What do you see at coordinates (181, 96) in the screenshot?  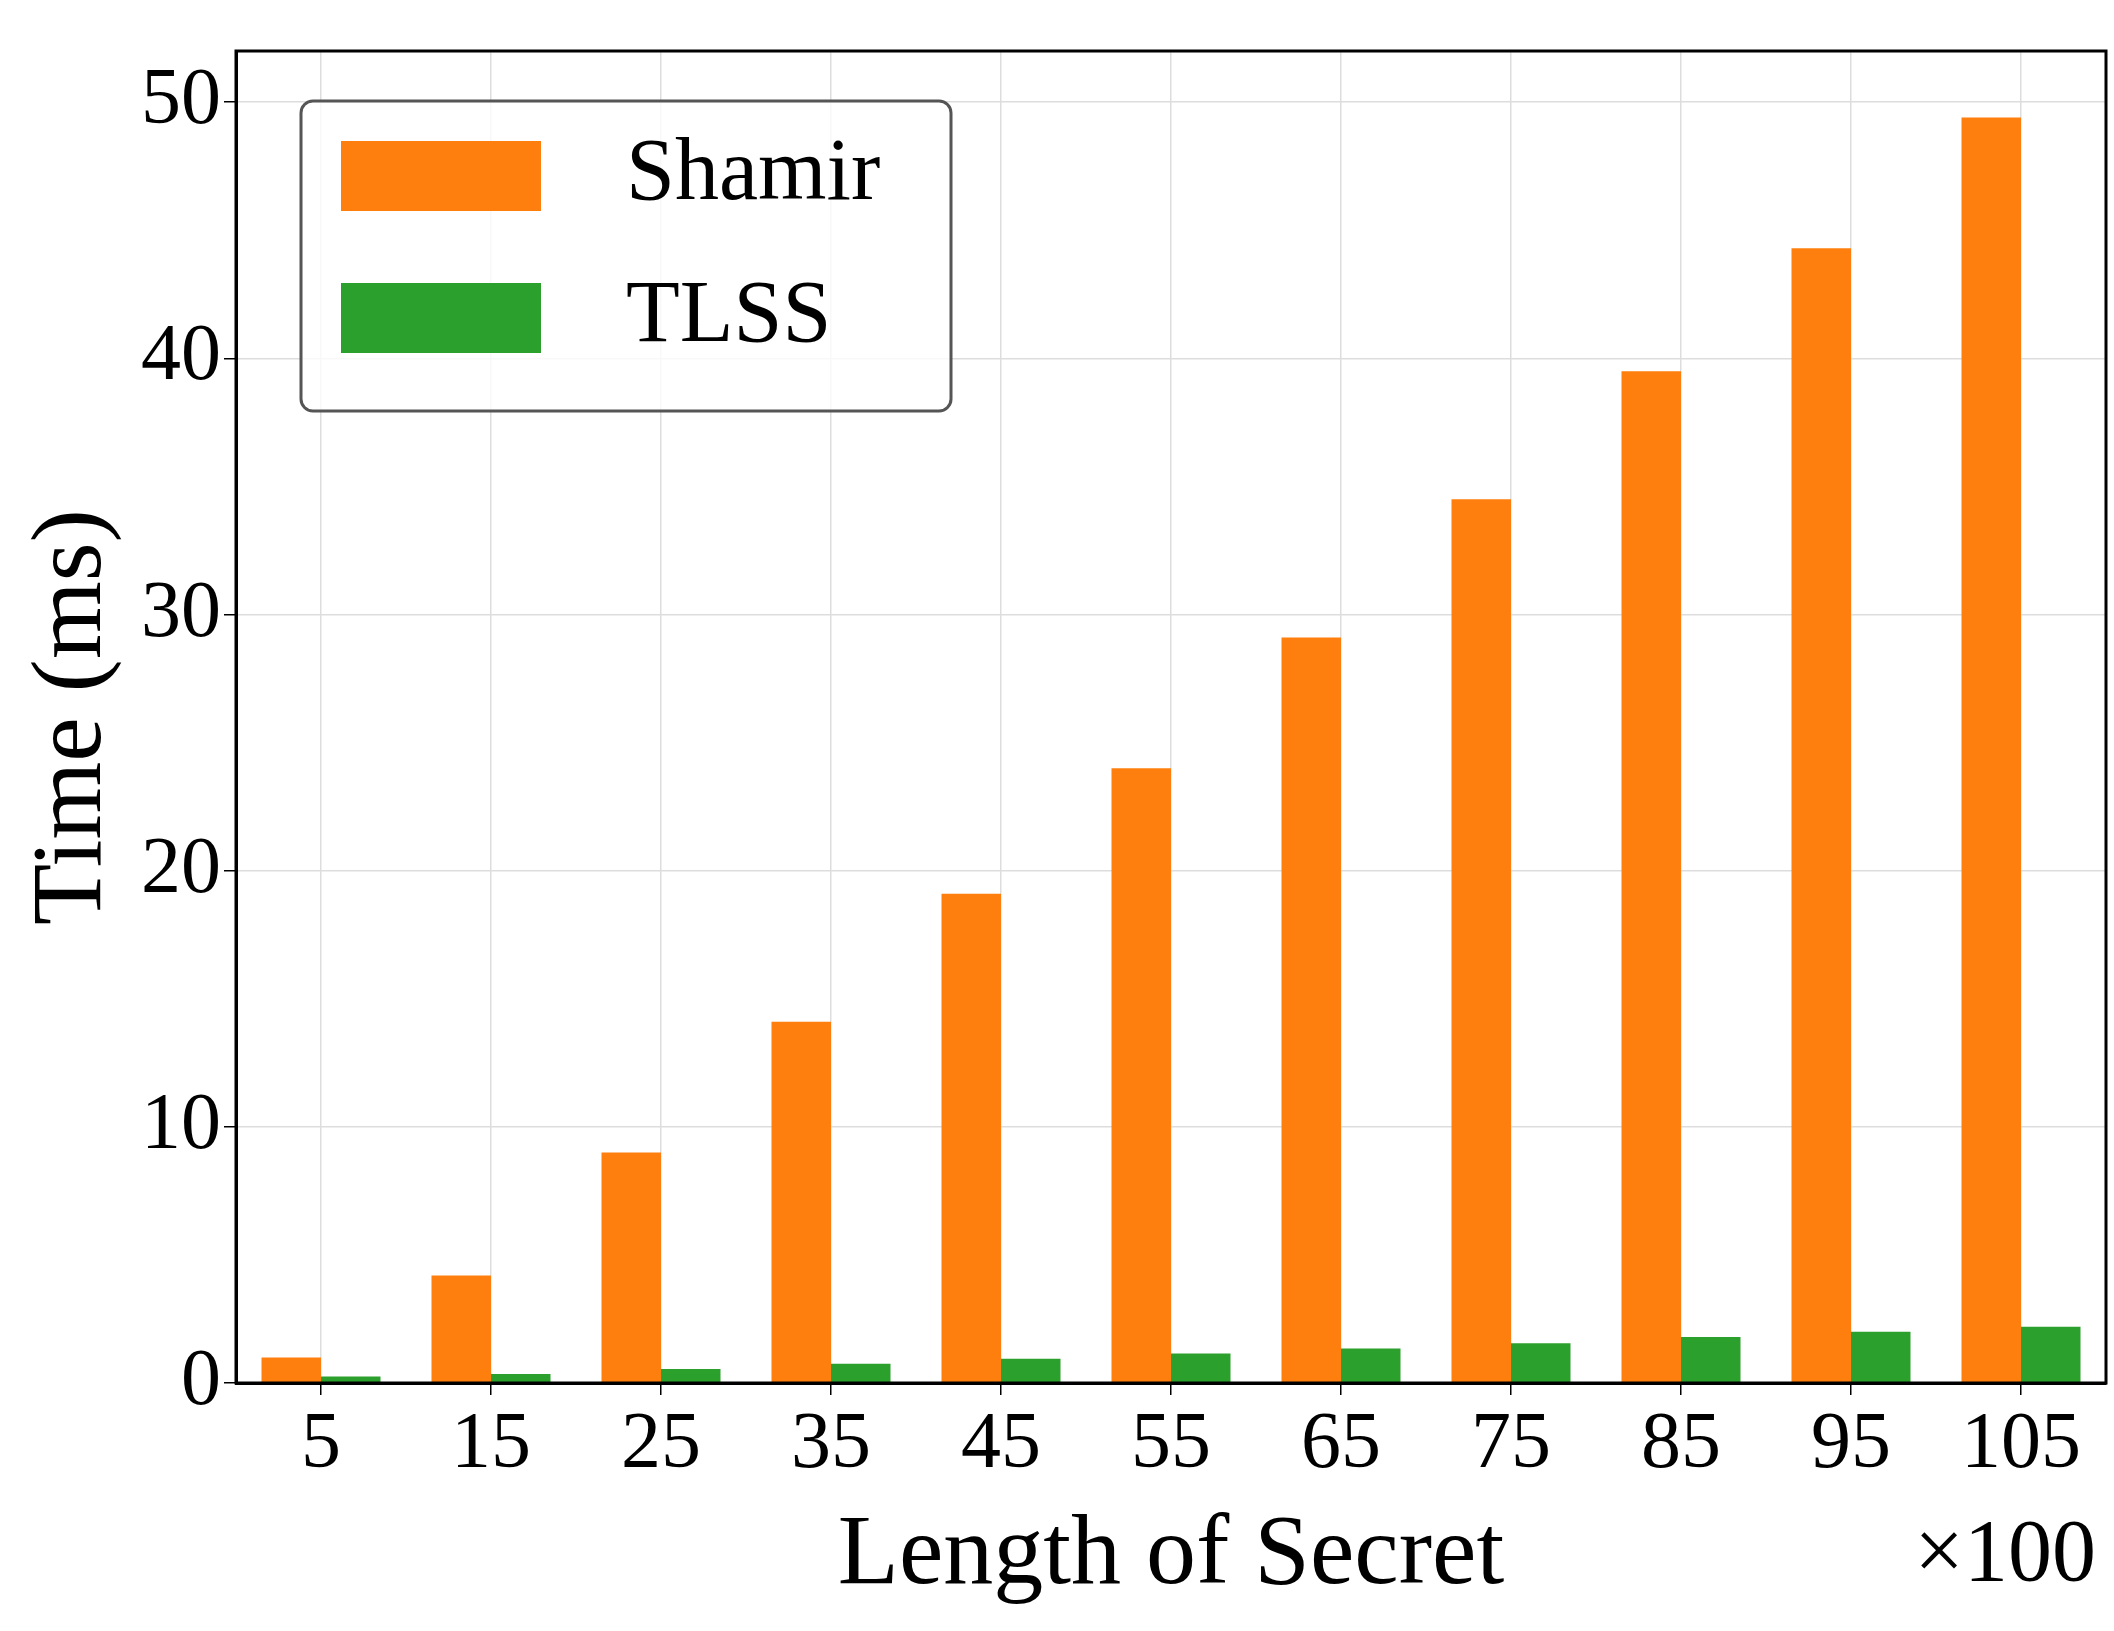 I see `y-tick-label: 50` at bounding box center [181, 96].